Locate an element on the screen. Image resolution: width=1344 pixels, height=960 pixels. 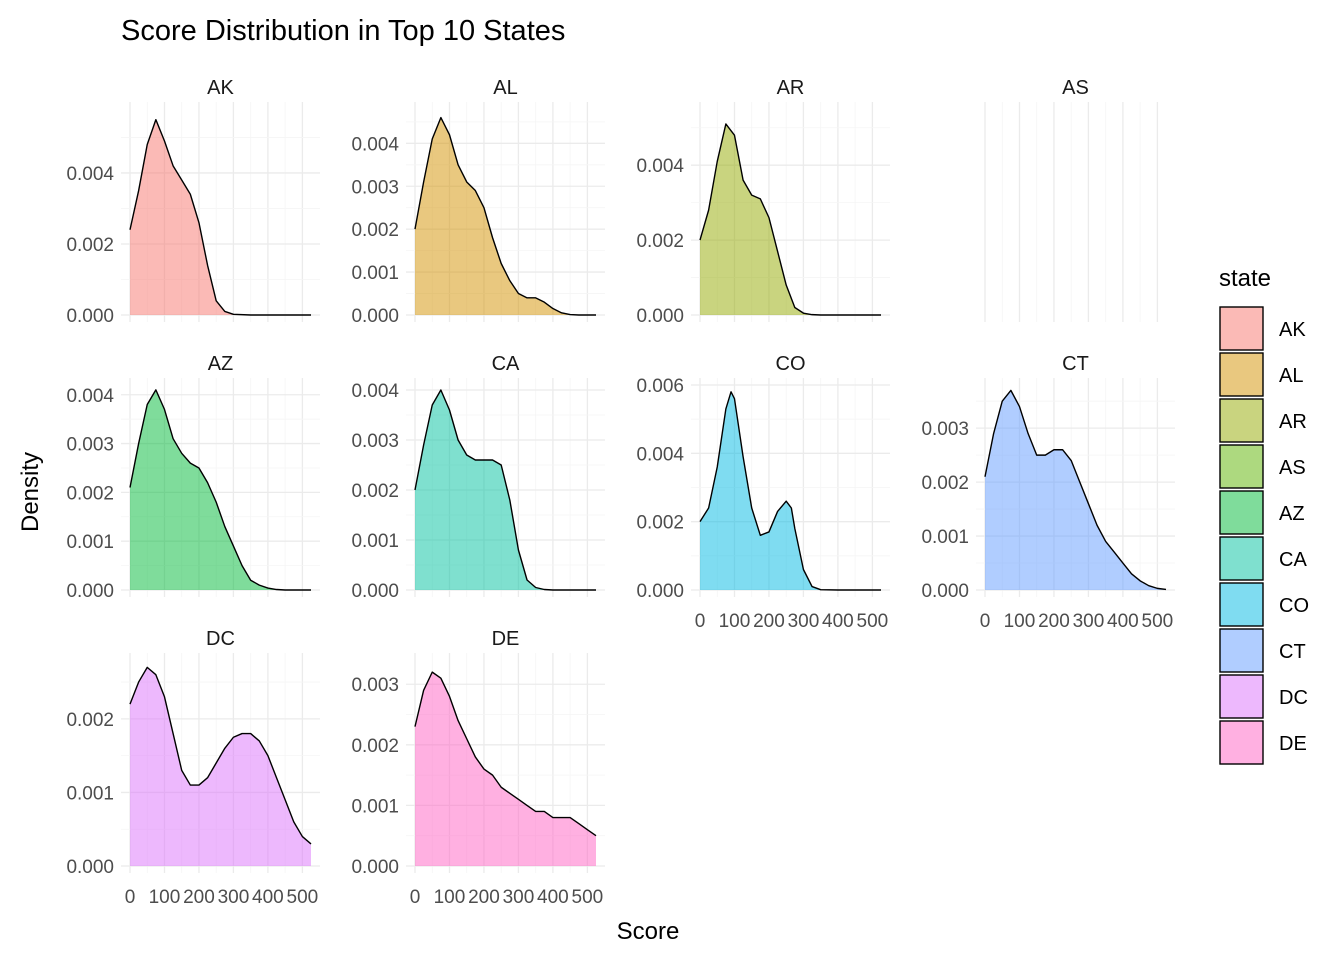
facet-label-dc: DC is located at coordinates (220, 639).